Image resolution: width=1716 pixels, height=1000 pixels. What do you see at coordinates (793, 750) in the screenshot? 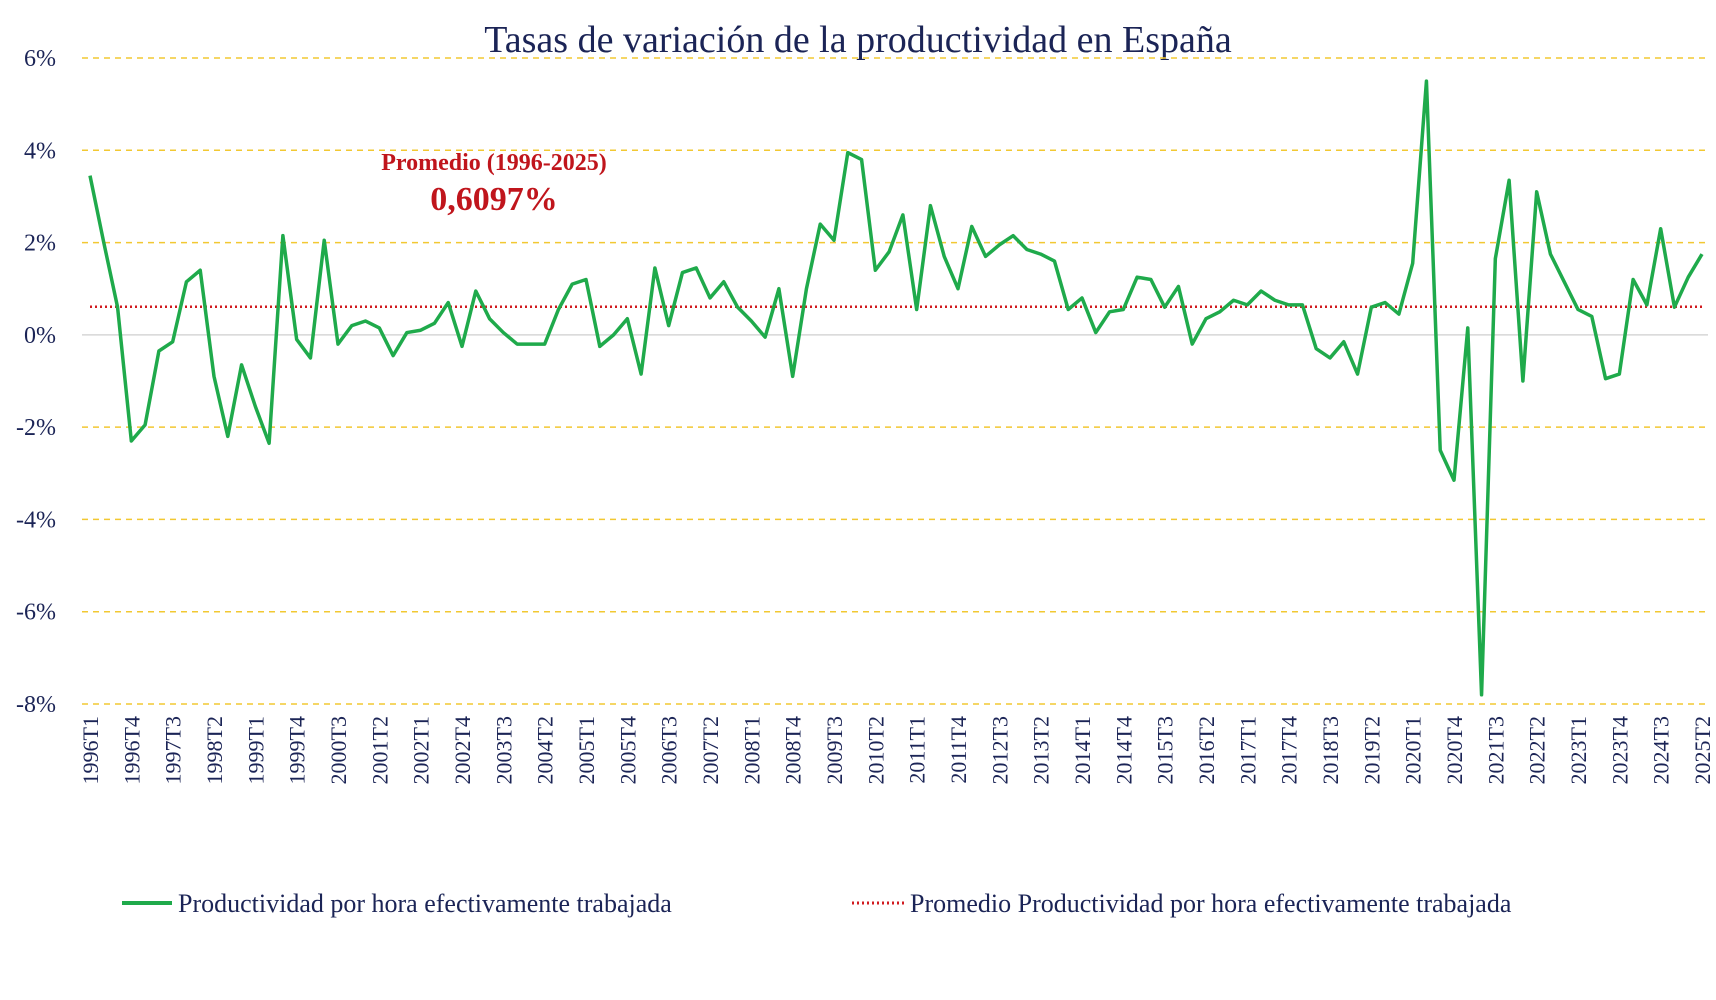
I see `x-tick-label: 2008T4` at bounding box center [793, 750].